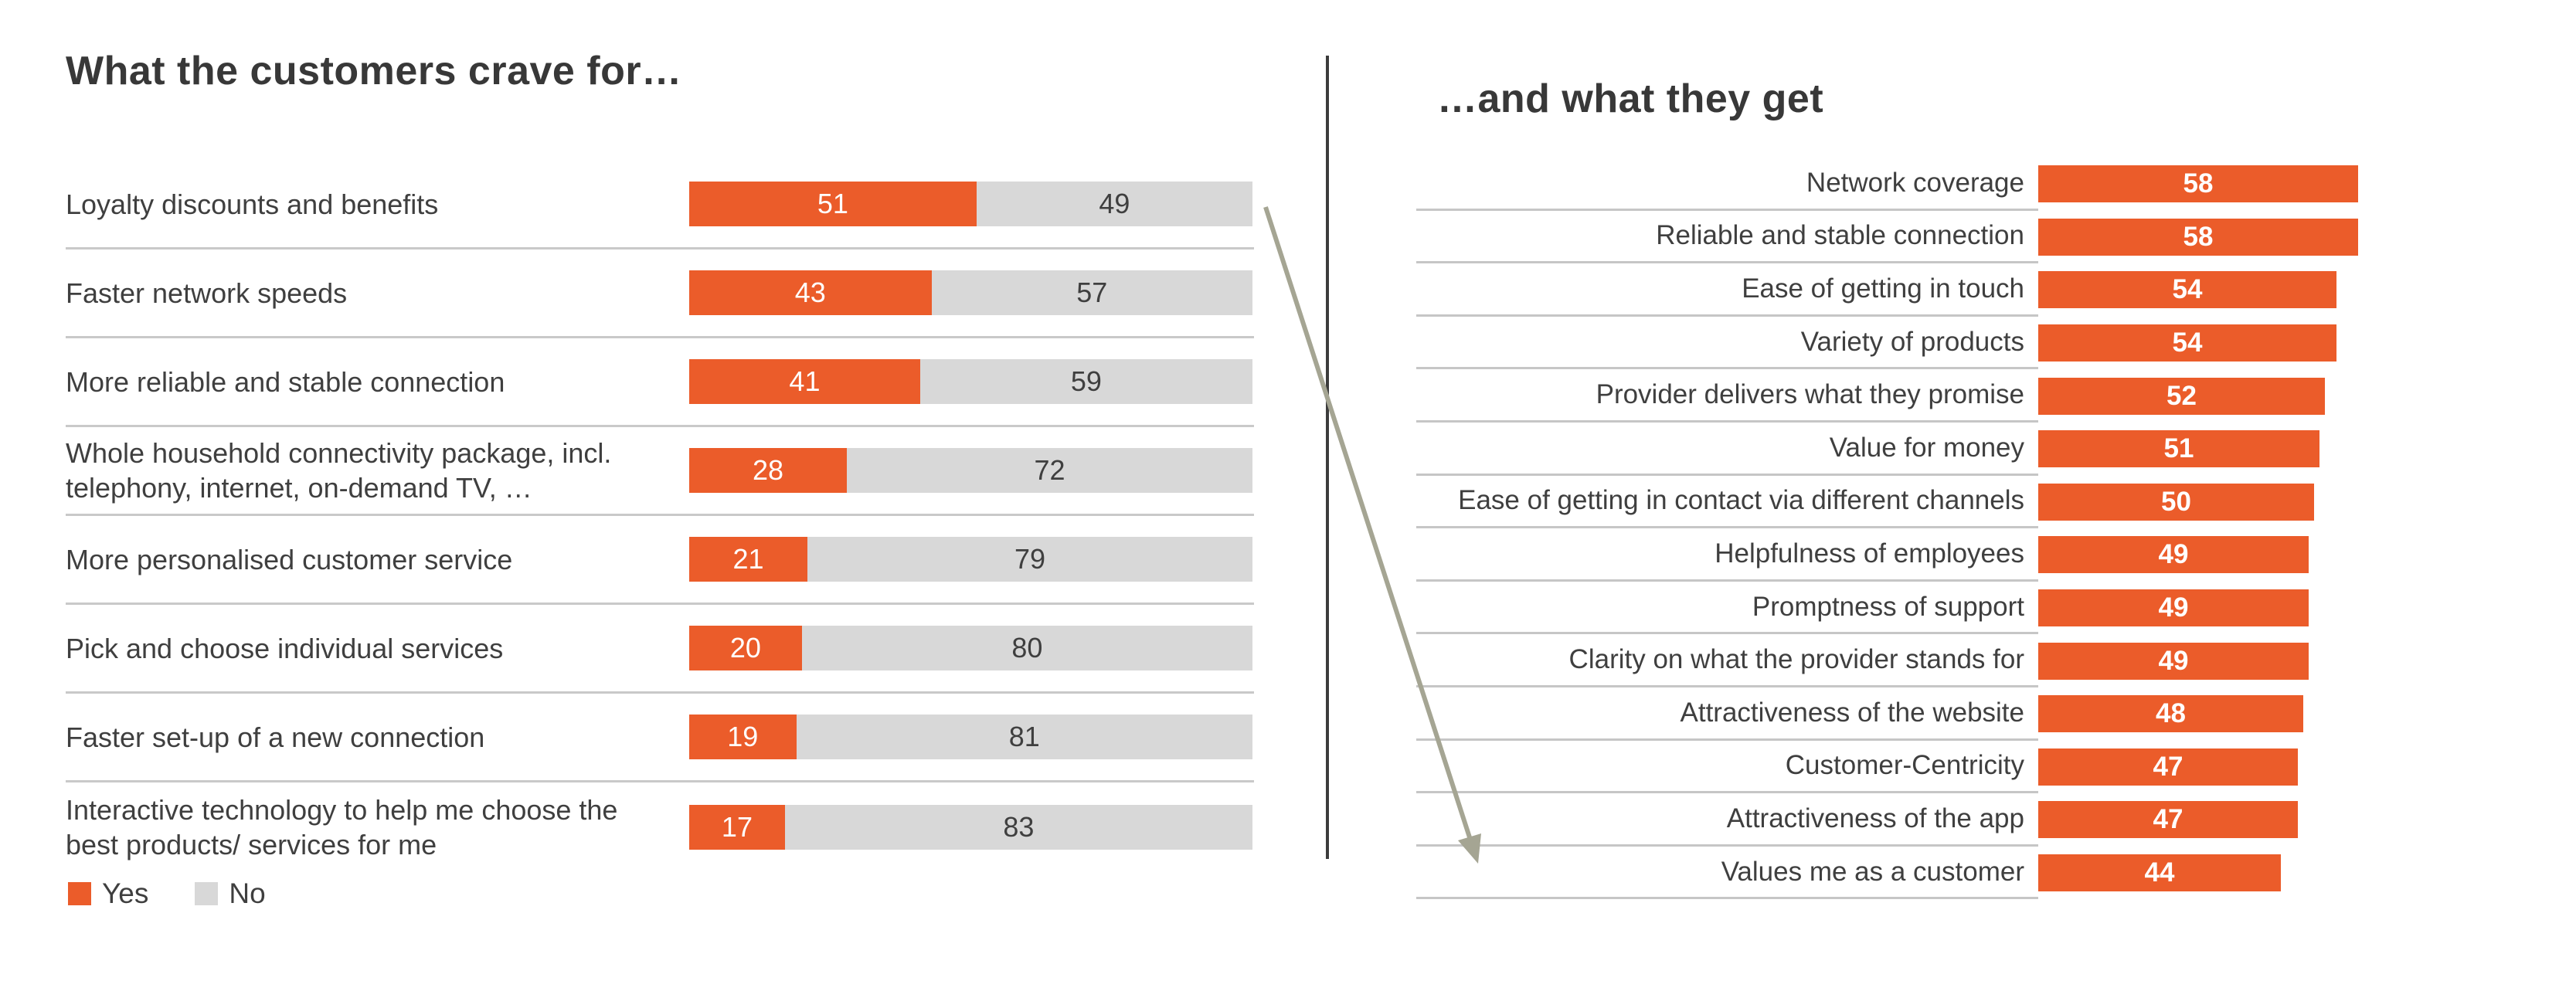 Image resolution: width=2576 pixels, height=981 pixels. I want to click on right-chart-row: Network coverage 58, so click(1964, 184).